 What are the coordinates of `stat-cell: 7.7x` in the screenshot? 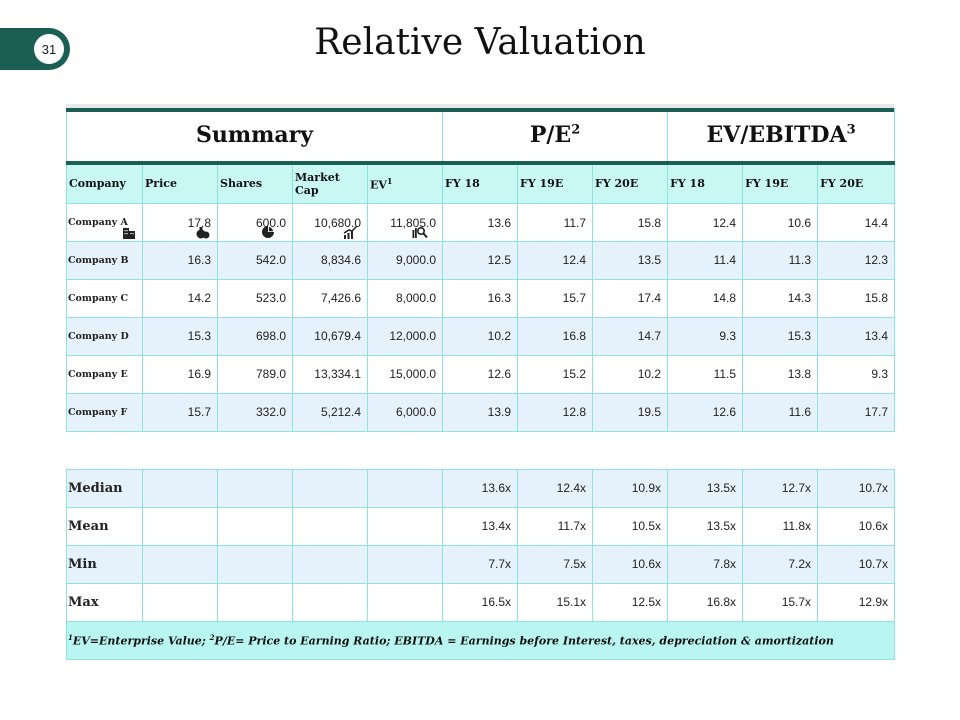 It's located at (480, 564).